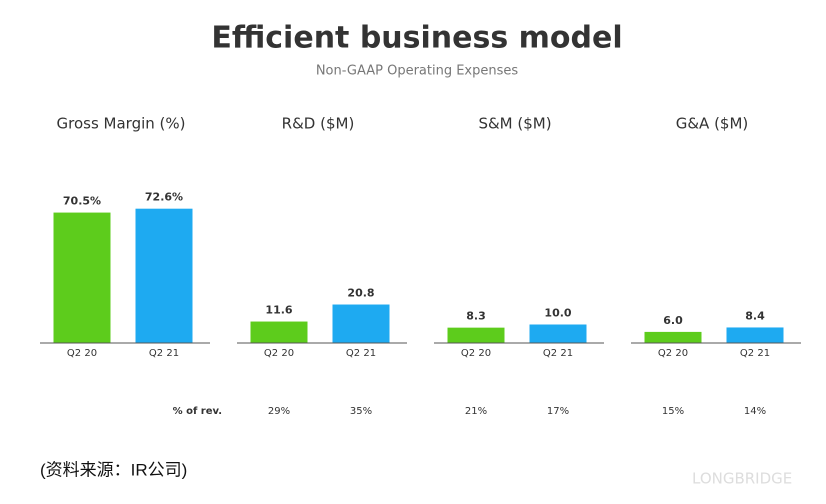 The width and height of the screenshot is (826, 504). Describe the element at coordinates (755, 411) in the screenshot. I see `pct-of-rev: 14%` at that location.